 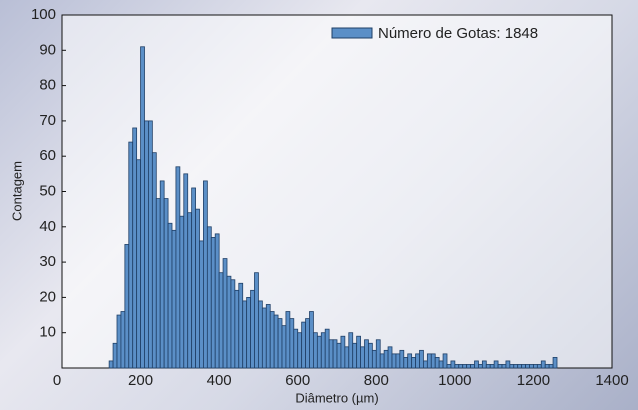 What do you see at coordinates (47, 49) in the screenshot?
I see `y-tick-label: 90` at bounding box center [47, 49].